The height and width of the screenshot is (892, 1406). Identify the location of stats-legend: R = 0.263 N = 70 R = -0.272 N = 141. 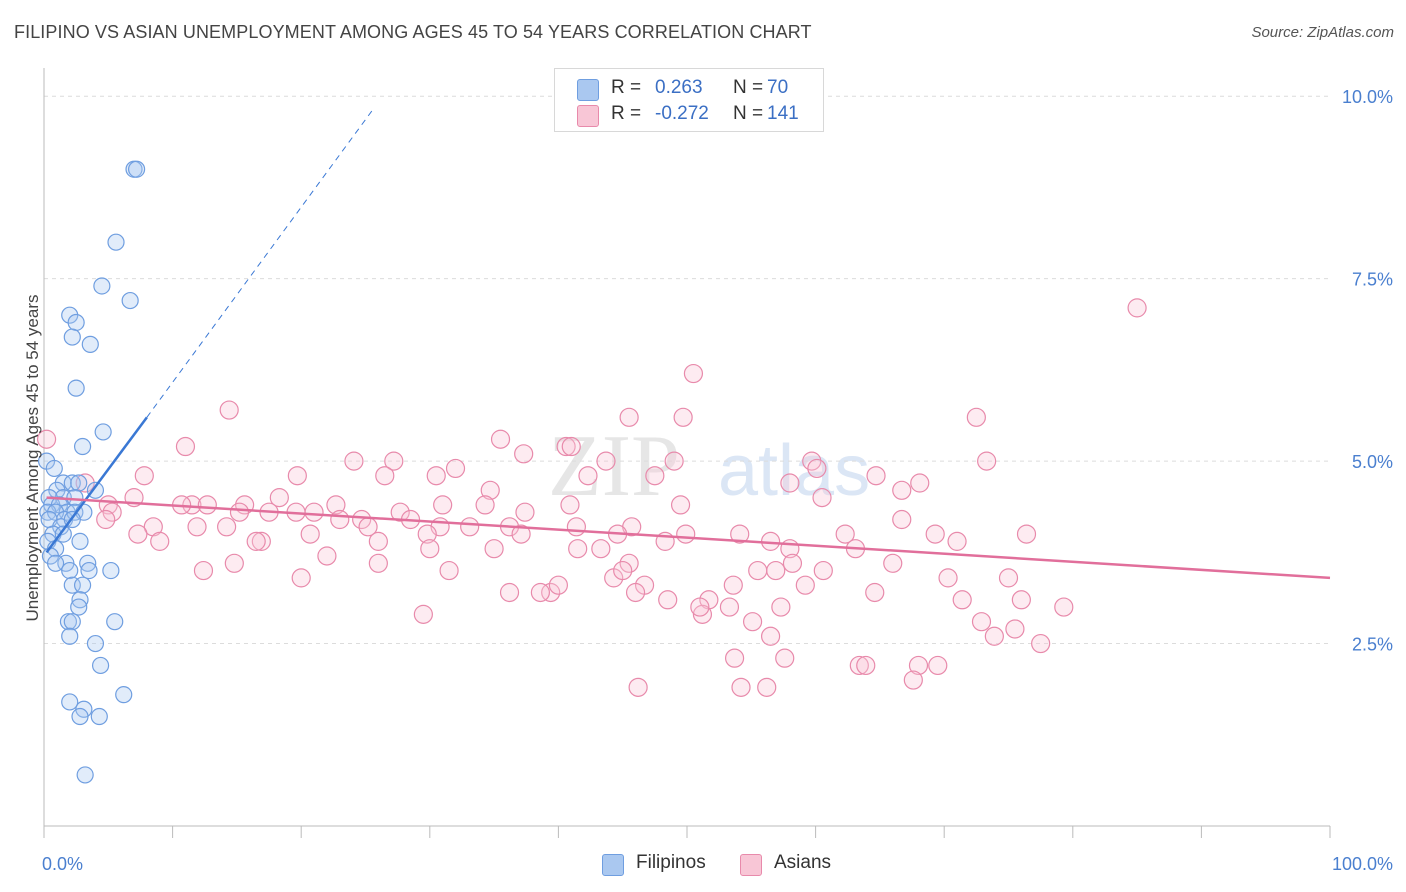
(689, 100).